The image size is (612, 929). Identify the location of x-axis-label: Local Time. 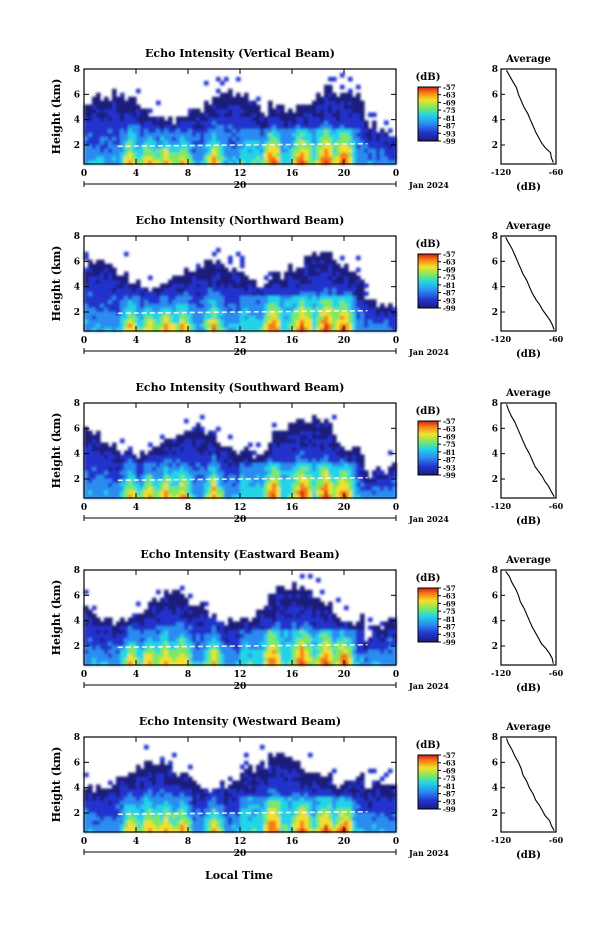
(239, 875).